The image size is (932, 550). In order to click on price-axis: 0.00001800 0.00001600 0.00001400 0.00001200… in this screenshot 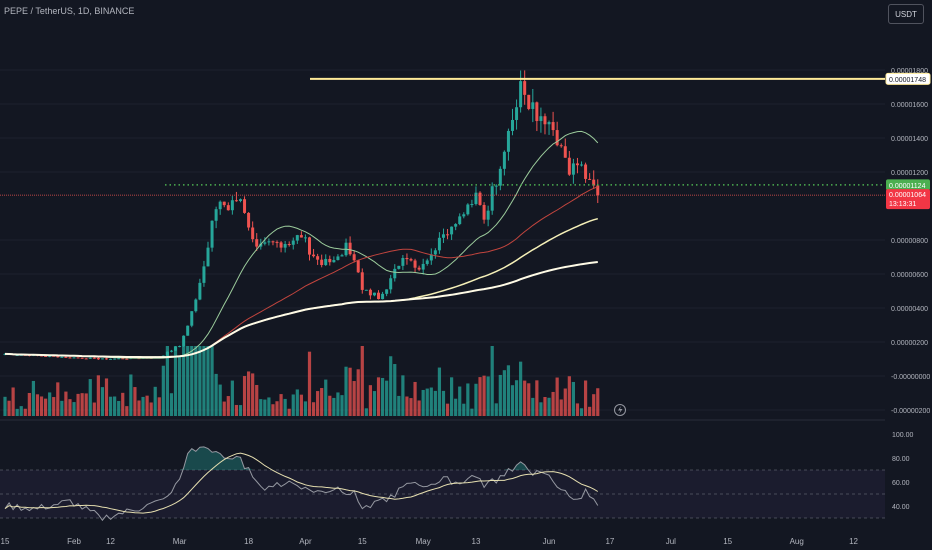, I will do `click(908, 241)`.